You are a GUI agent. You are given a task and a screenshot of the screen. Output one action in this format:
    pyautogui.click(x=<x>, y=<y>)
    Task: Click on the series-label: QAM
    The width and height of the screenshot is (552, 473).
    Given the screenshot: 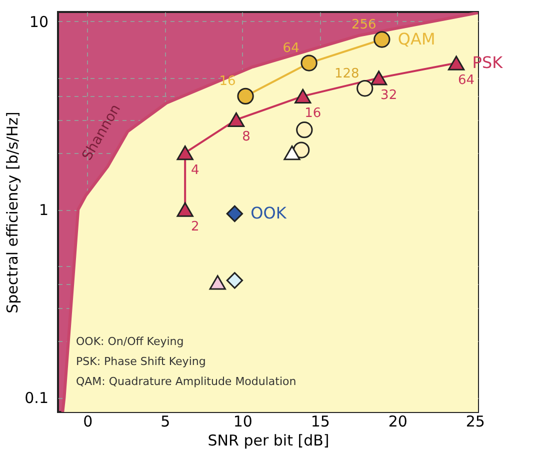 What is the action you would take?
    pyautogui.click(x=417, y=39)
    